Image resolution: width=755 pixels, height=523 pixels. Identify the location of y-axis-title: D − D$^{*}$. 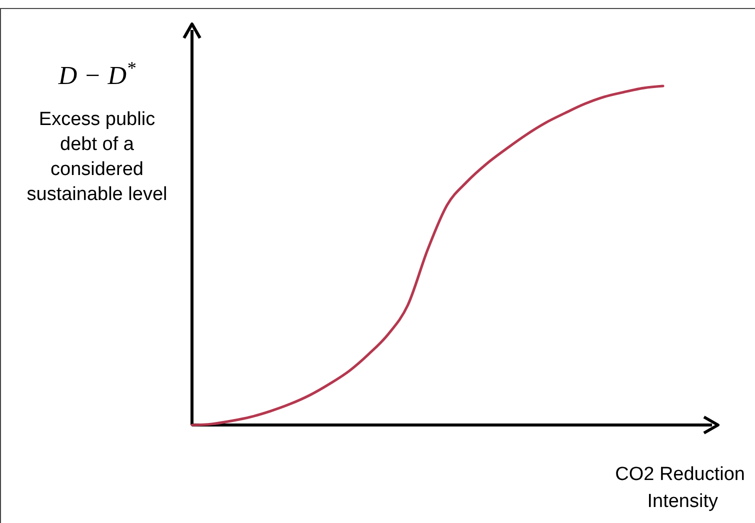
(97, 74).